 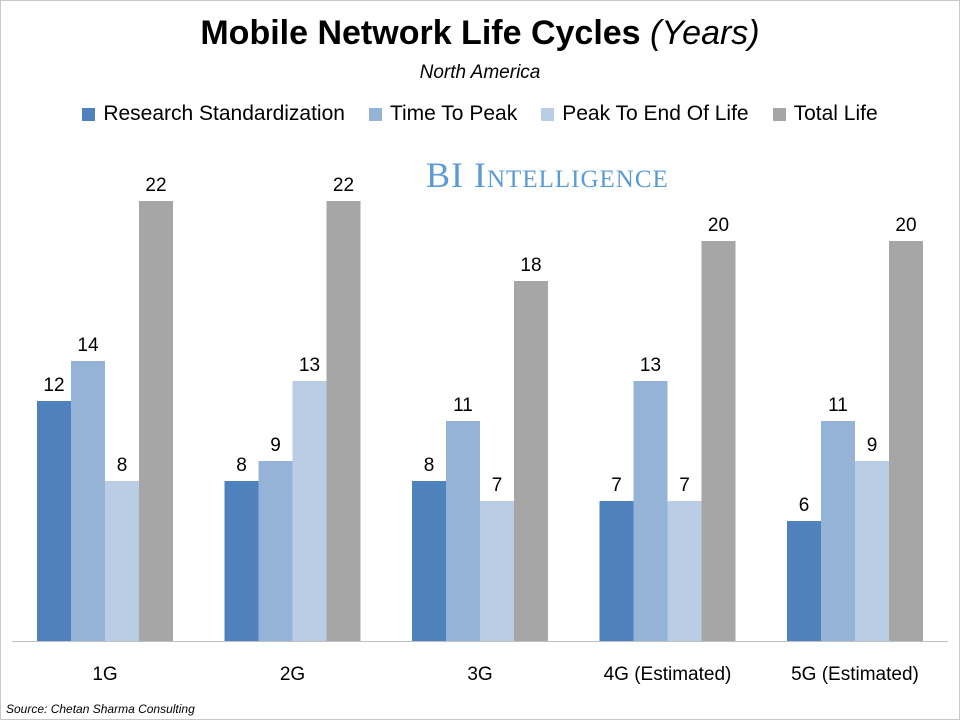 I want to click on x-tick-label: 5G (Estimated), so click(x=855, y=674).